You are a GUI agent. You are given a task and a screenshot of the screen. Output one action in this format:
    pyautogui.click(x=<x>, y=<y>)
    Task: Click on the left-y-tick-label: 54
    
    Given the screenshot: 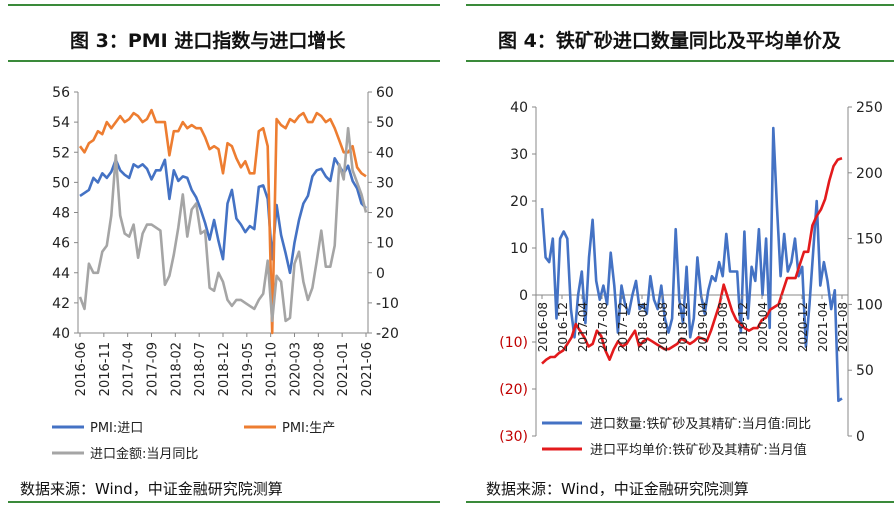 What is the action you would take?
    pyautogui.click(x=61, y=123)
    